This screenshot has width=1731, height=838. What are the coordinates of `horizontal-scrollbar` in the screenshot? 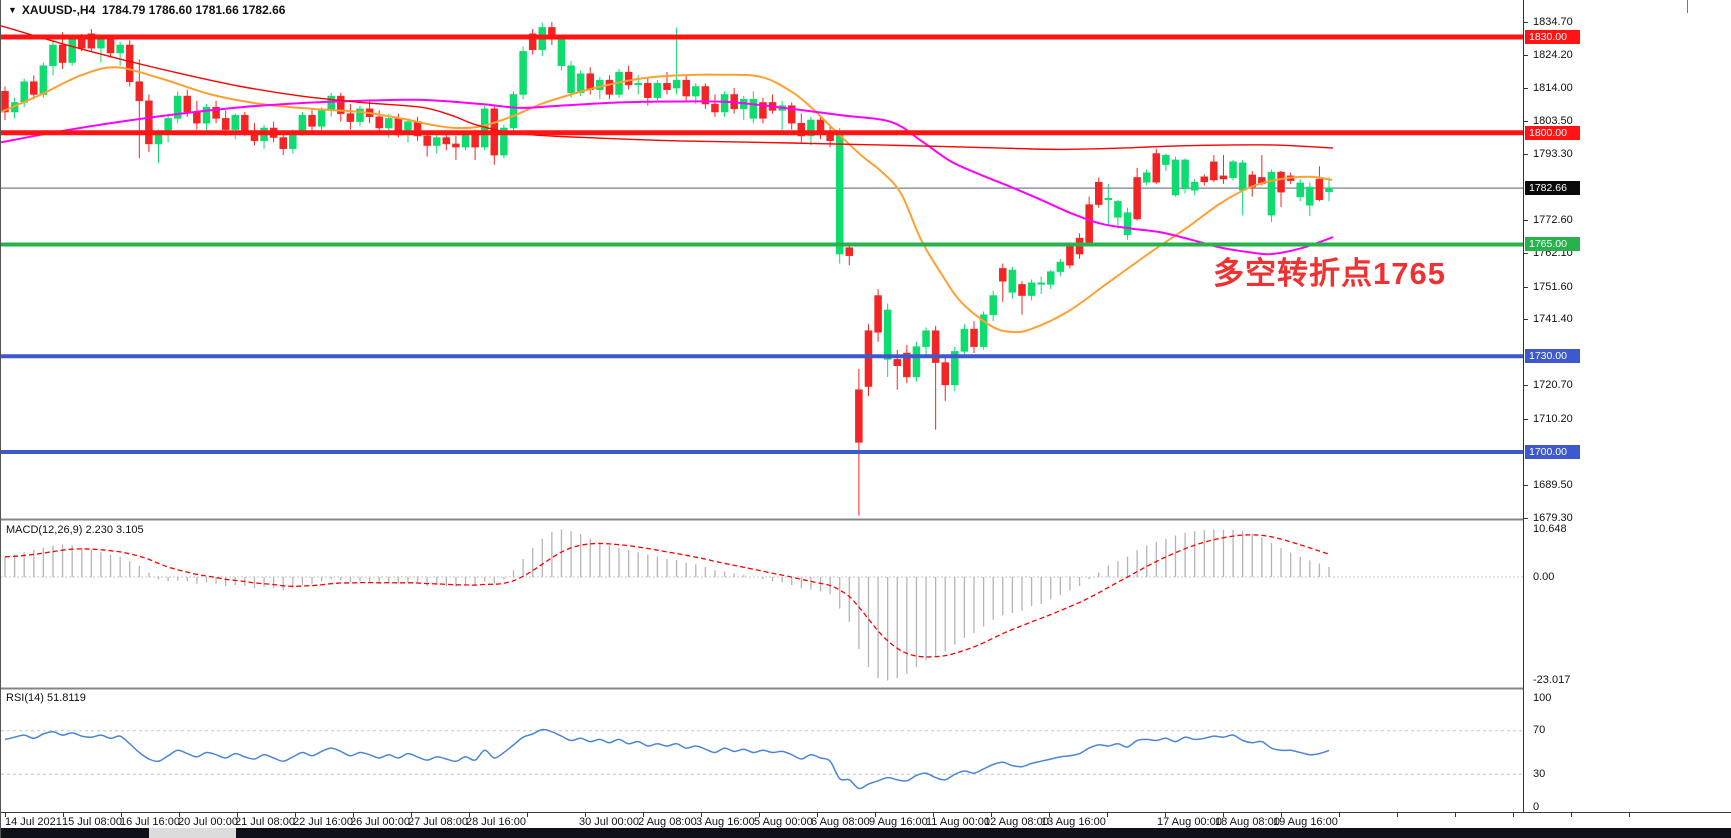 It's located at (866, 833).